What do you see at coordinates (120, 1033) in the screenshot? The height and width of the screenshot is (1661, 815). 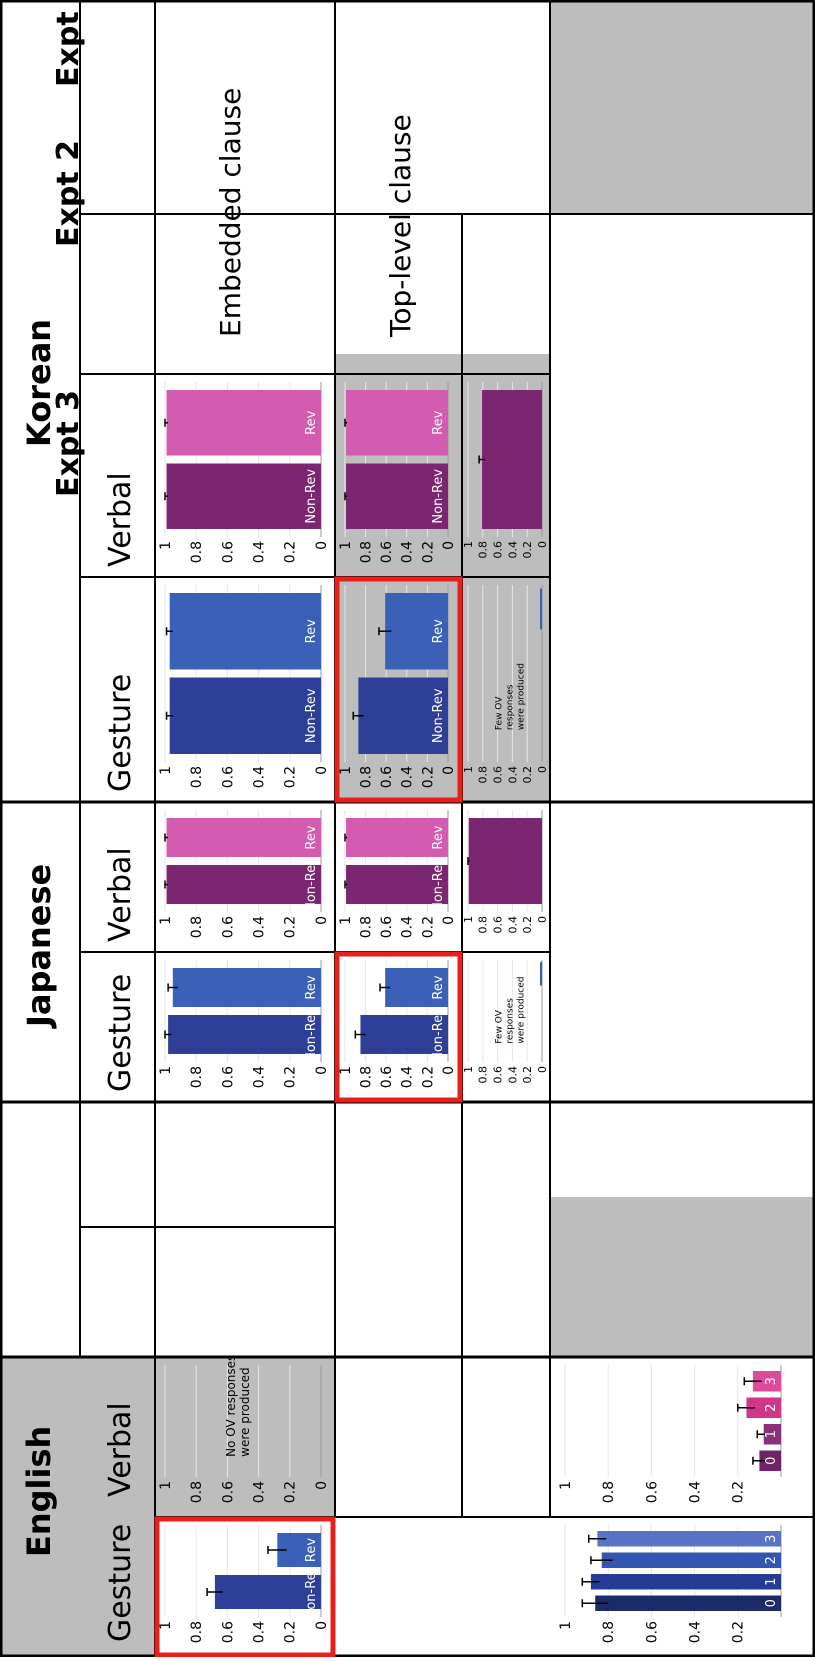 I see `jpn-gesture-header: Gesture` at bounding box center [120, 1033].